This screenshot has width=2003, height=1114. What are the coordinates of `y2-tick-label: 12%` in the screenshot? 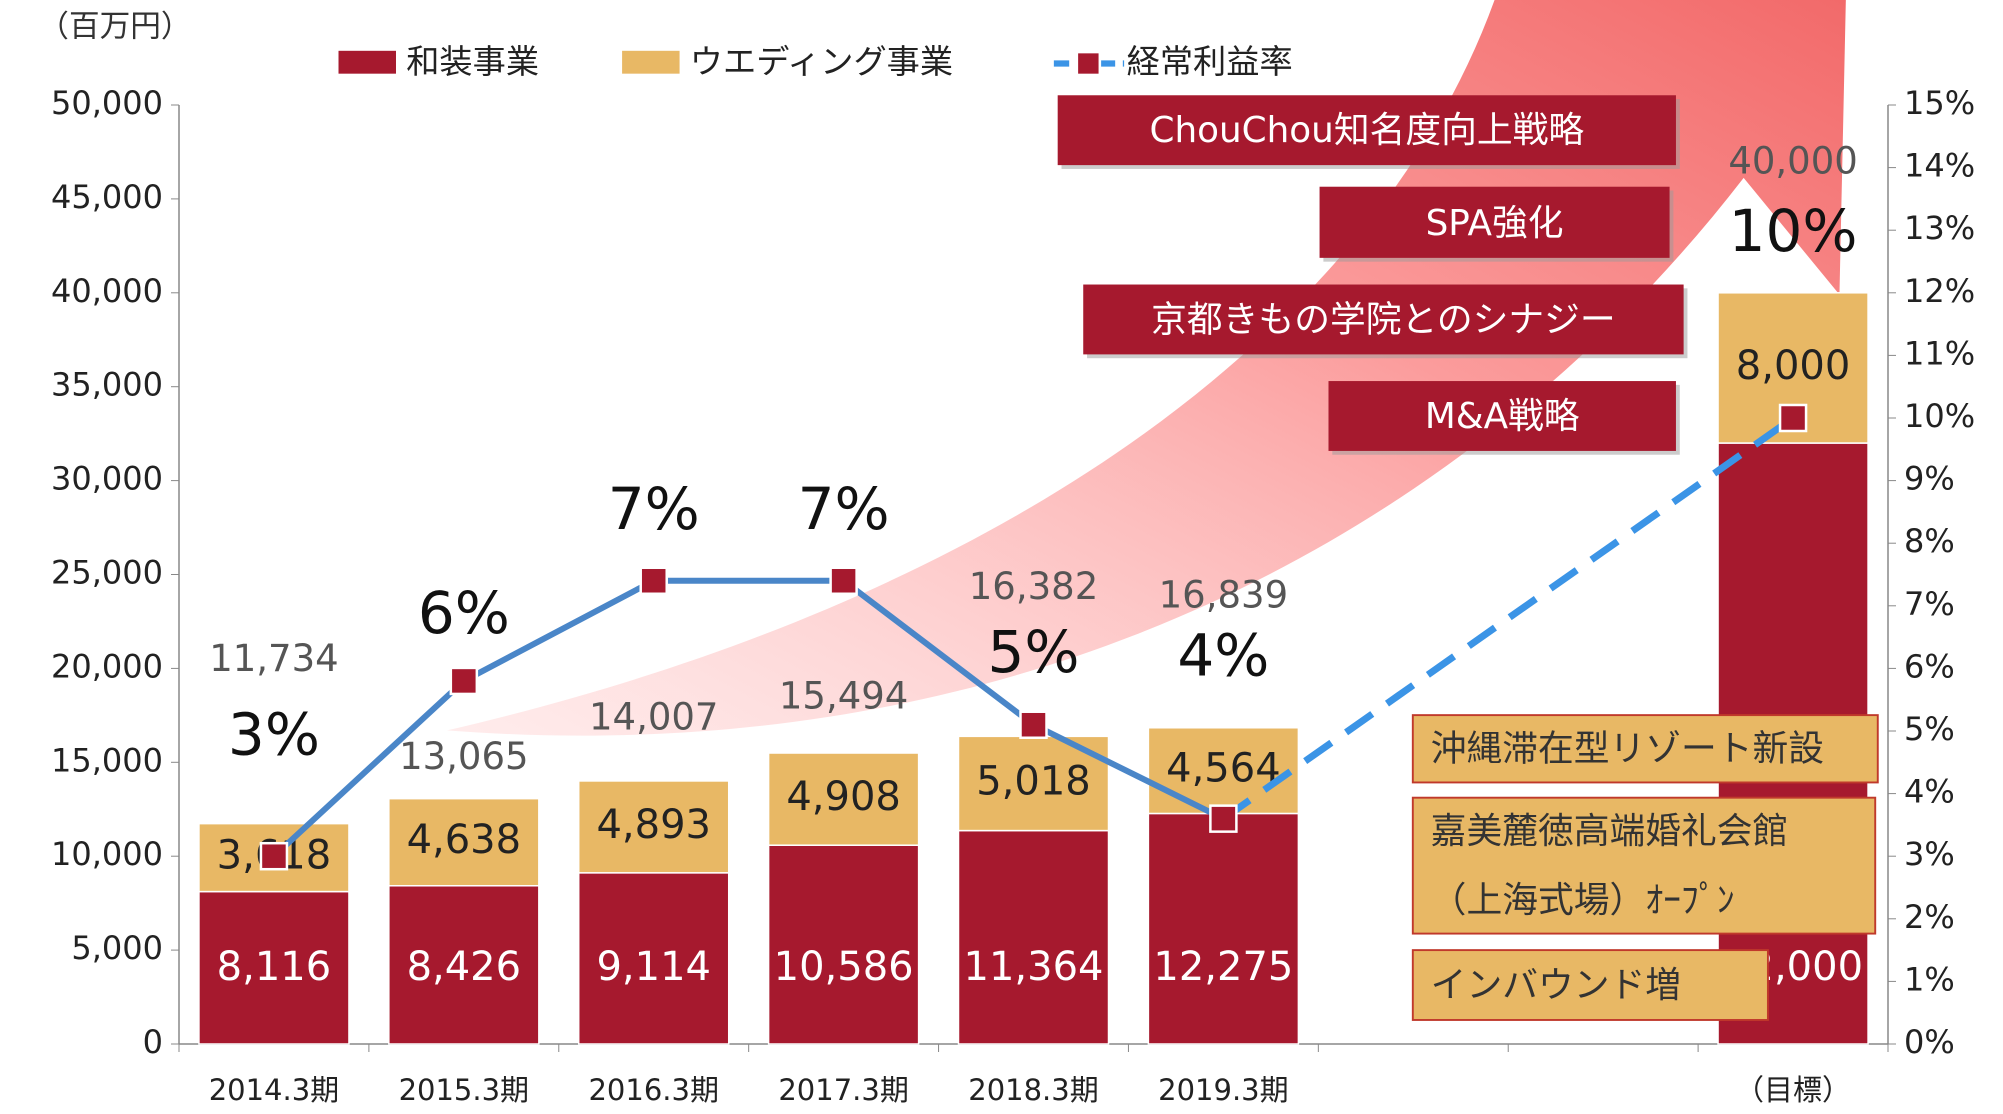 It's located at (1939, 291).